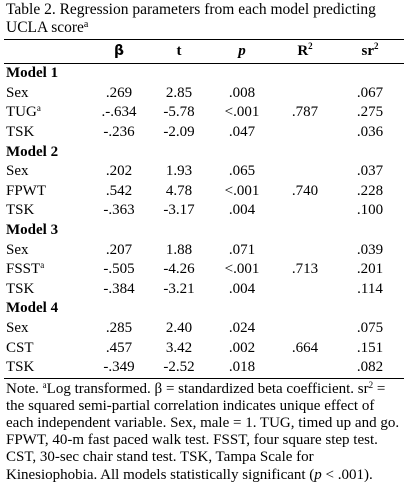 The image size is (413, 488). I want to click on cell-beta: -.363, so click(119, 210).